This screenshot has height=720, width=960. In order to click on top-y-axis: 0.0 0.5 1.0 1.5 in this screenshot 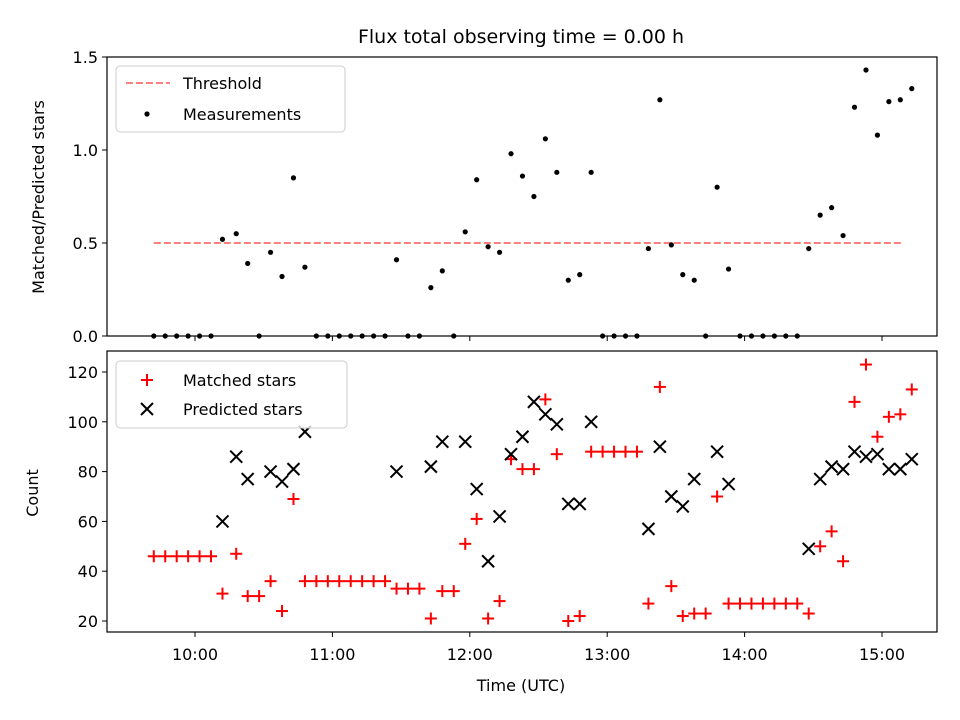, I will do `click(90, 197)`.